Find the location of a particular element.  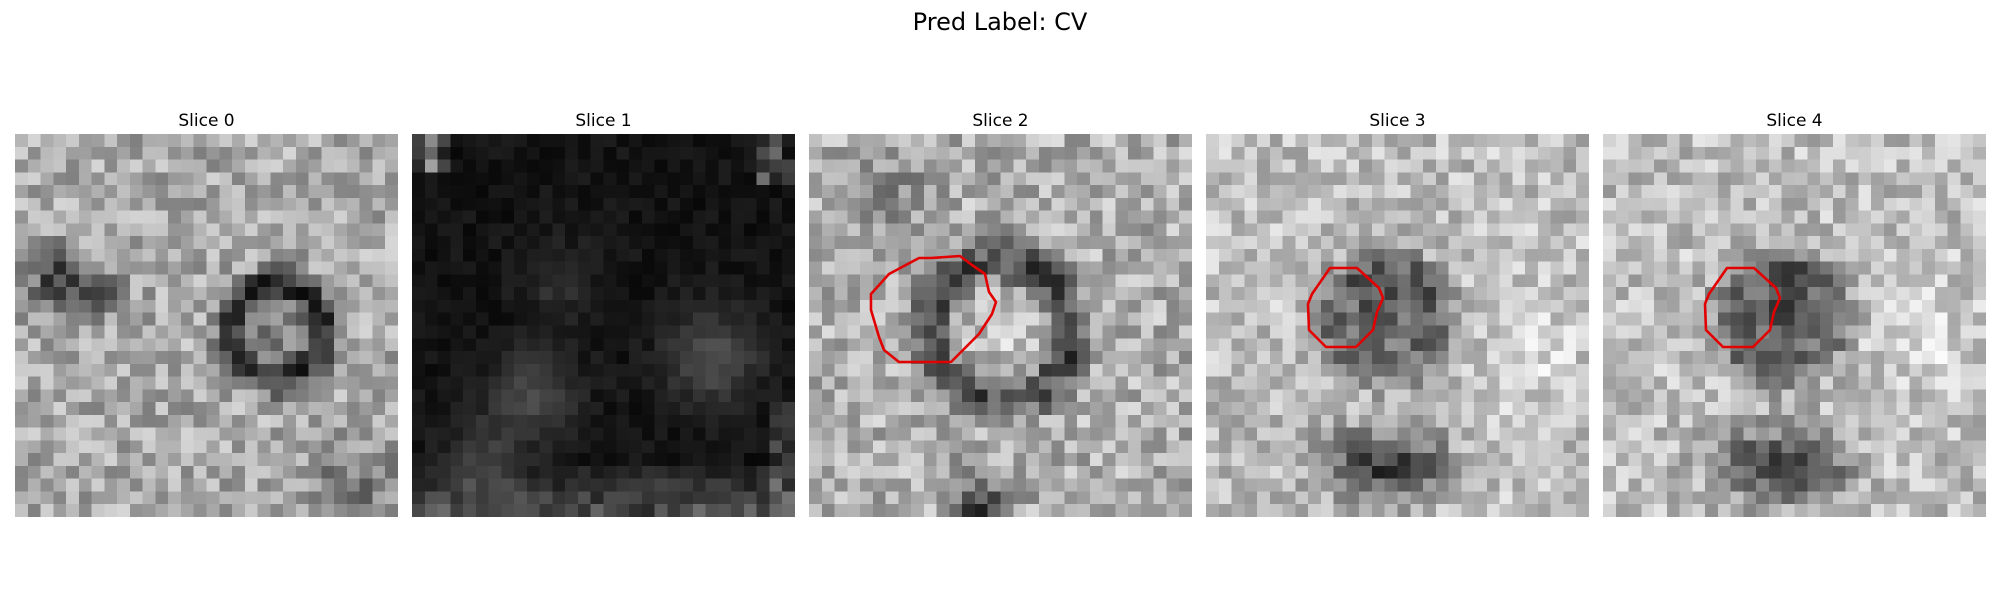

slice-panel-0: Slice 0 is located at coordinates (206, 312).